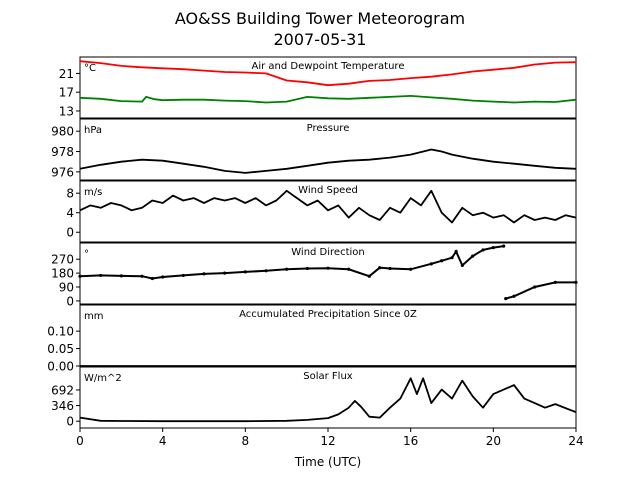 The width and height of the screenshot is (640, 480). Describe the element at coordinates (575, 441) in the screenshot. I see `x-tick-label: 24` at that location.